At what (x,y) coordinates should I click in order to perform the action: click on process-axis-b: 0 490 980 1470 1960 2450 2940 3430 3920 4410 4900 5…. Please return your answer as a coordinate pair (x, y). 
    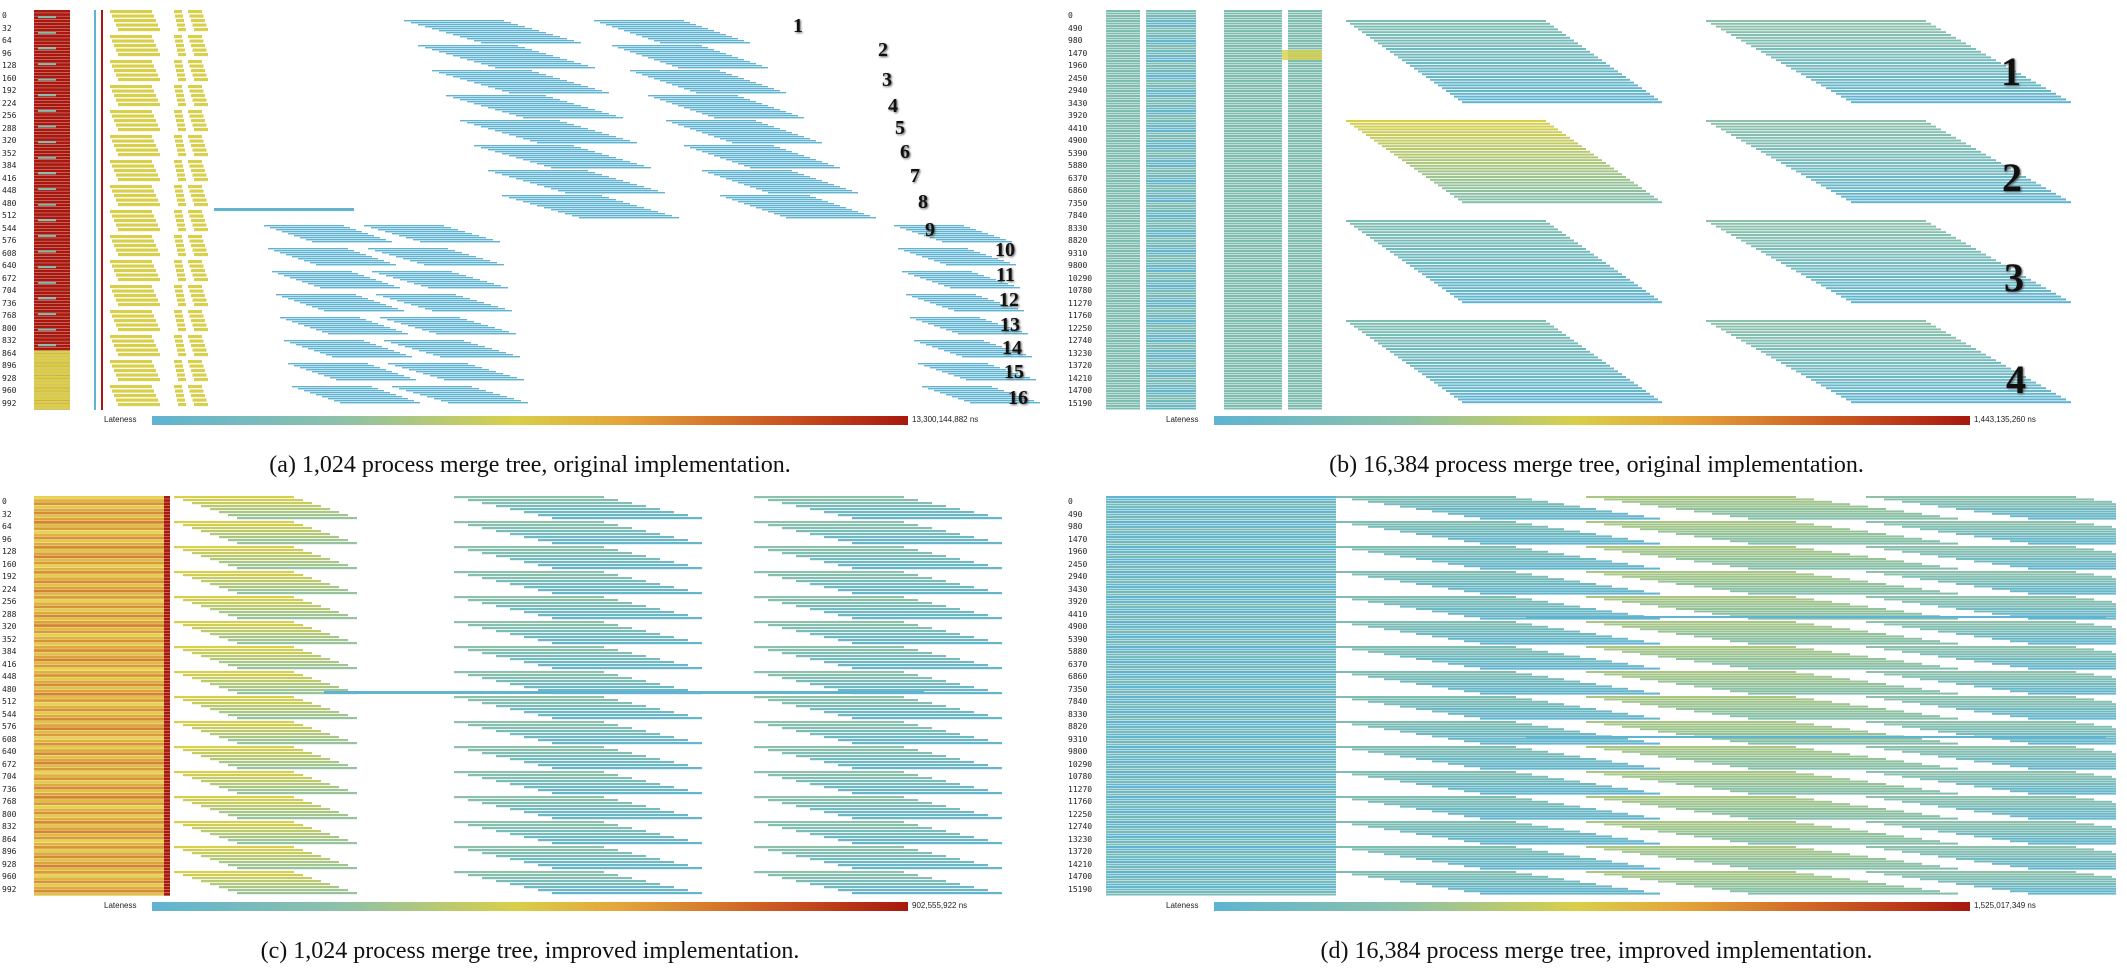
    Looking at the image, I should click on (1086, 210).